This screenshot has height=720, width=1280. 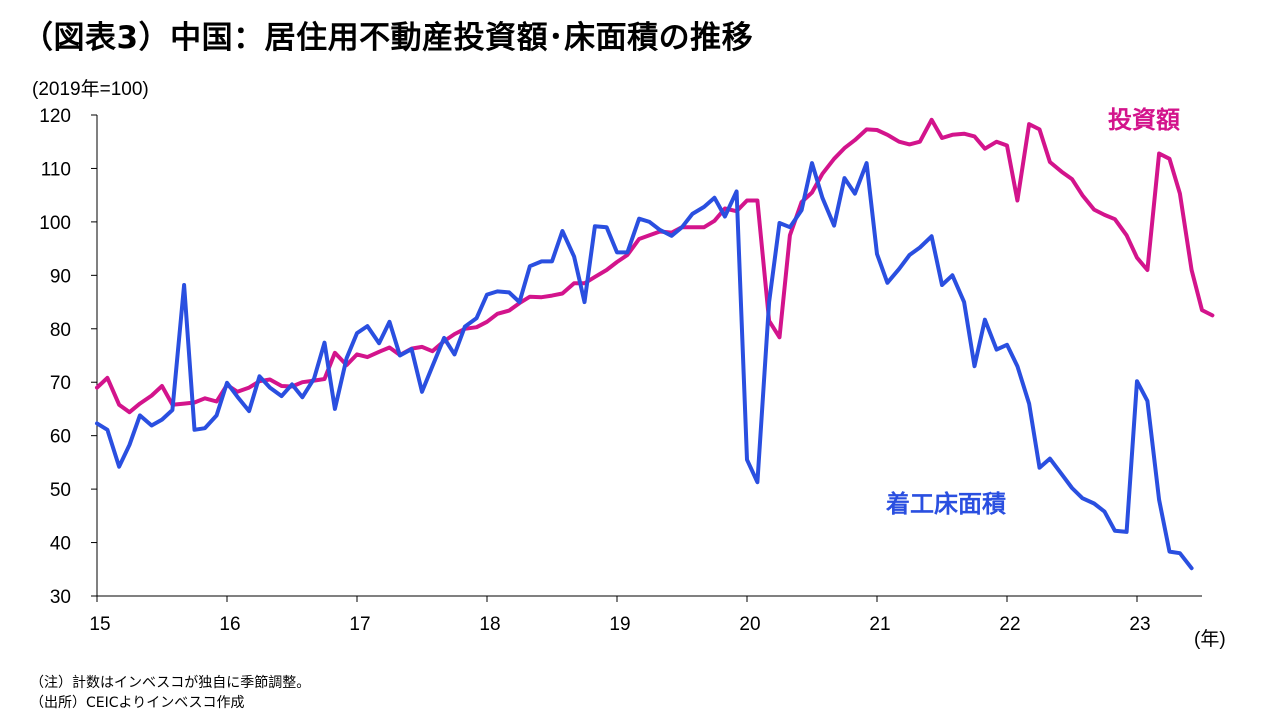 I want to click on chart-title: （図表3）中国：居住用不動産投資額･床面積の推移, so click(x=388, y=38).